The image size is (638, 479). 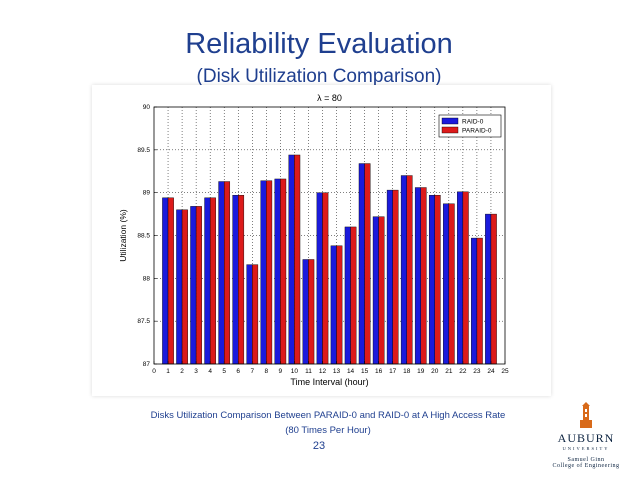 I want to click on x-tick-label: 10, so click(x=295, y=371).